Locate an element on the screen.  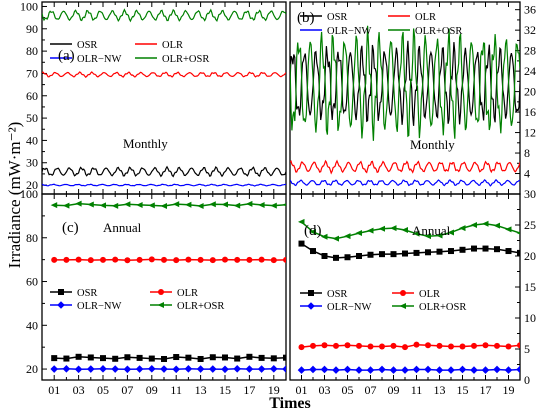
x-tick-label: 05 is located at coordinates (103, 390).